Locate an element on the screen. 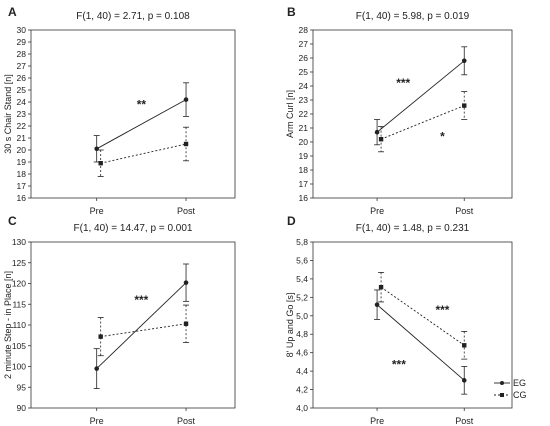 Image resolution: width=550 pixels, height=426 pixels. y-tick-label: 22 is located at coordinates (304, 114).